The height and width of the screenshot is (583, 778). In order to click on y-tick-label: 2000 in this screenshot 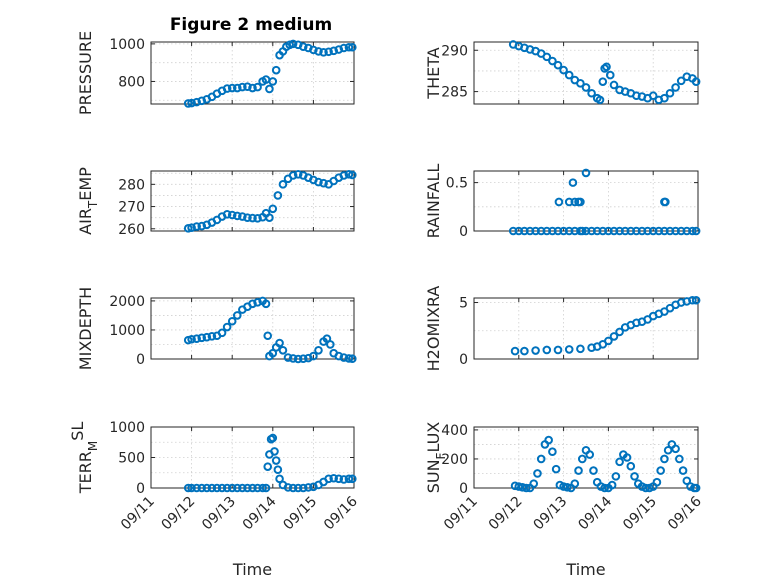, I will do `click(127, 302)`.